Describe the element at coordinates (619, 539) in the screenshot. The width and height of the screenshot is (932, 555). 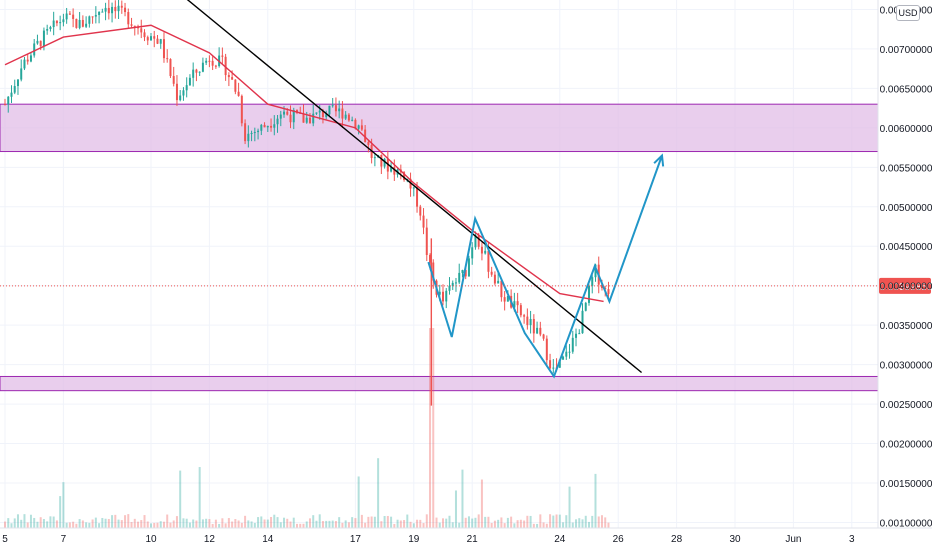
I see `x-tick-label: 26` at that location.